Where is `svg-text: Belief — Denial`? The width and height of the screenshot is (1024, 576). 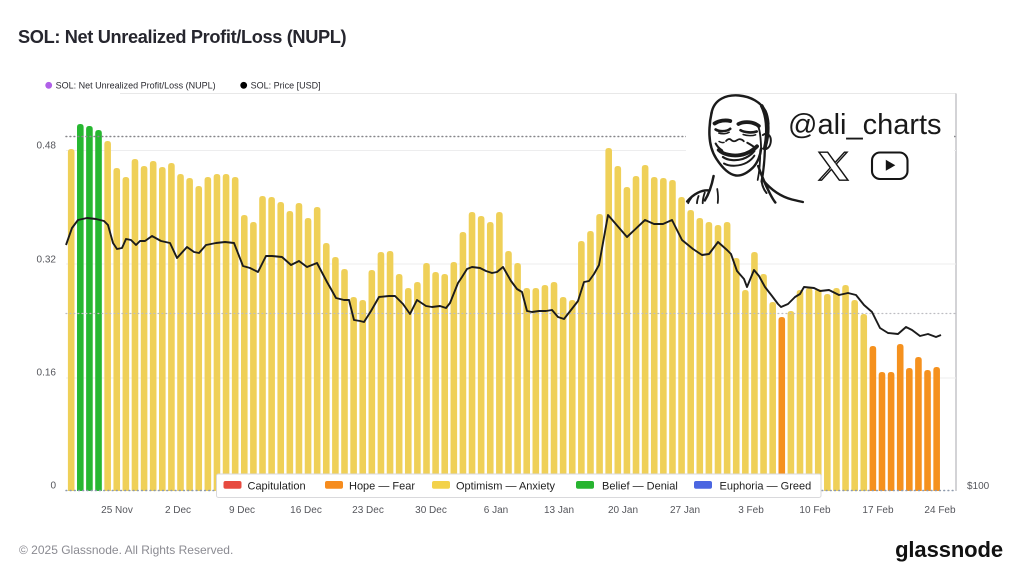 svg-text: Belief — Denial is located at coordinates (640, 486).